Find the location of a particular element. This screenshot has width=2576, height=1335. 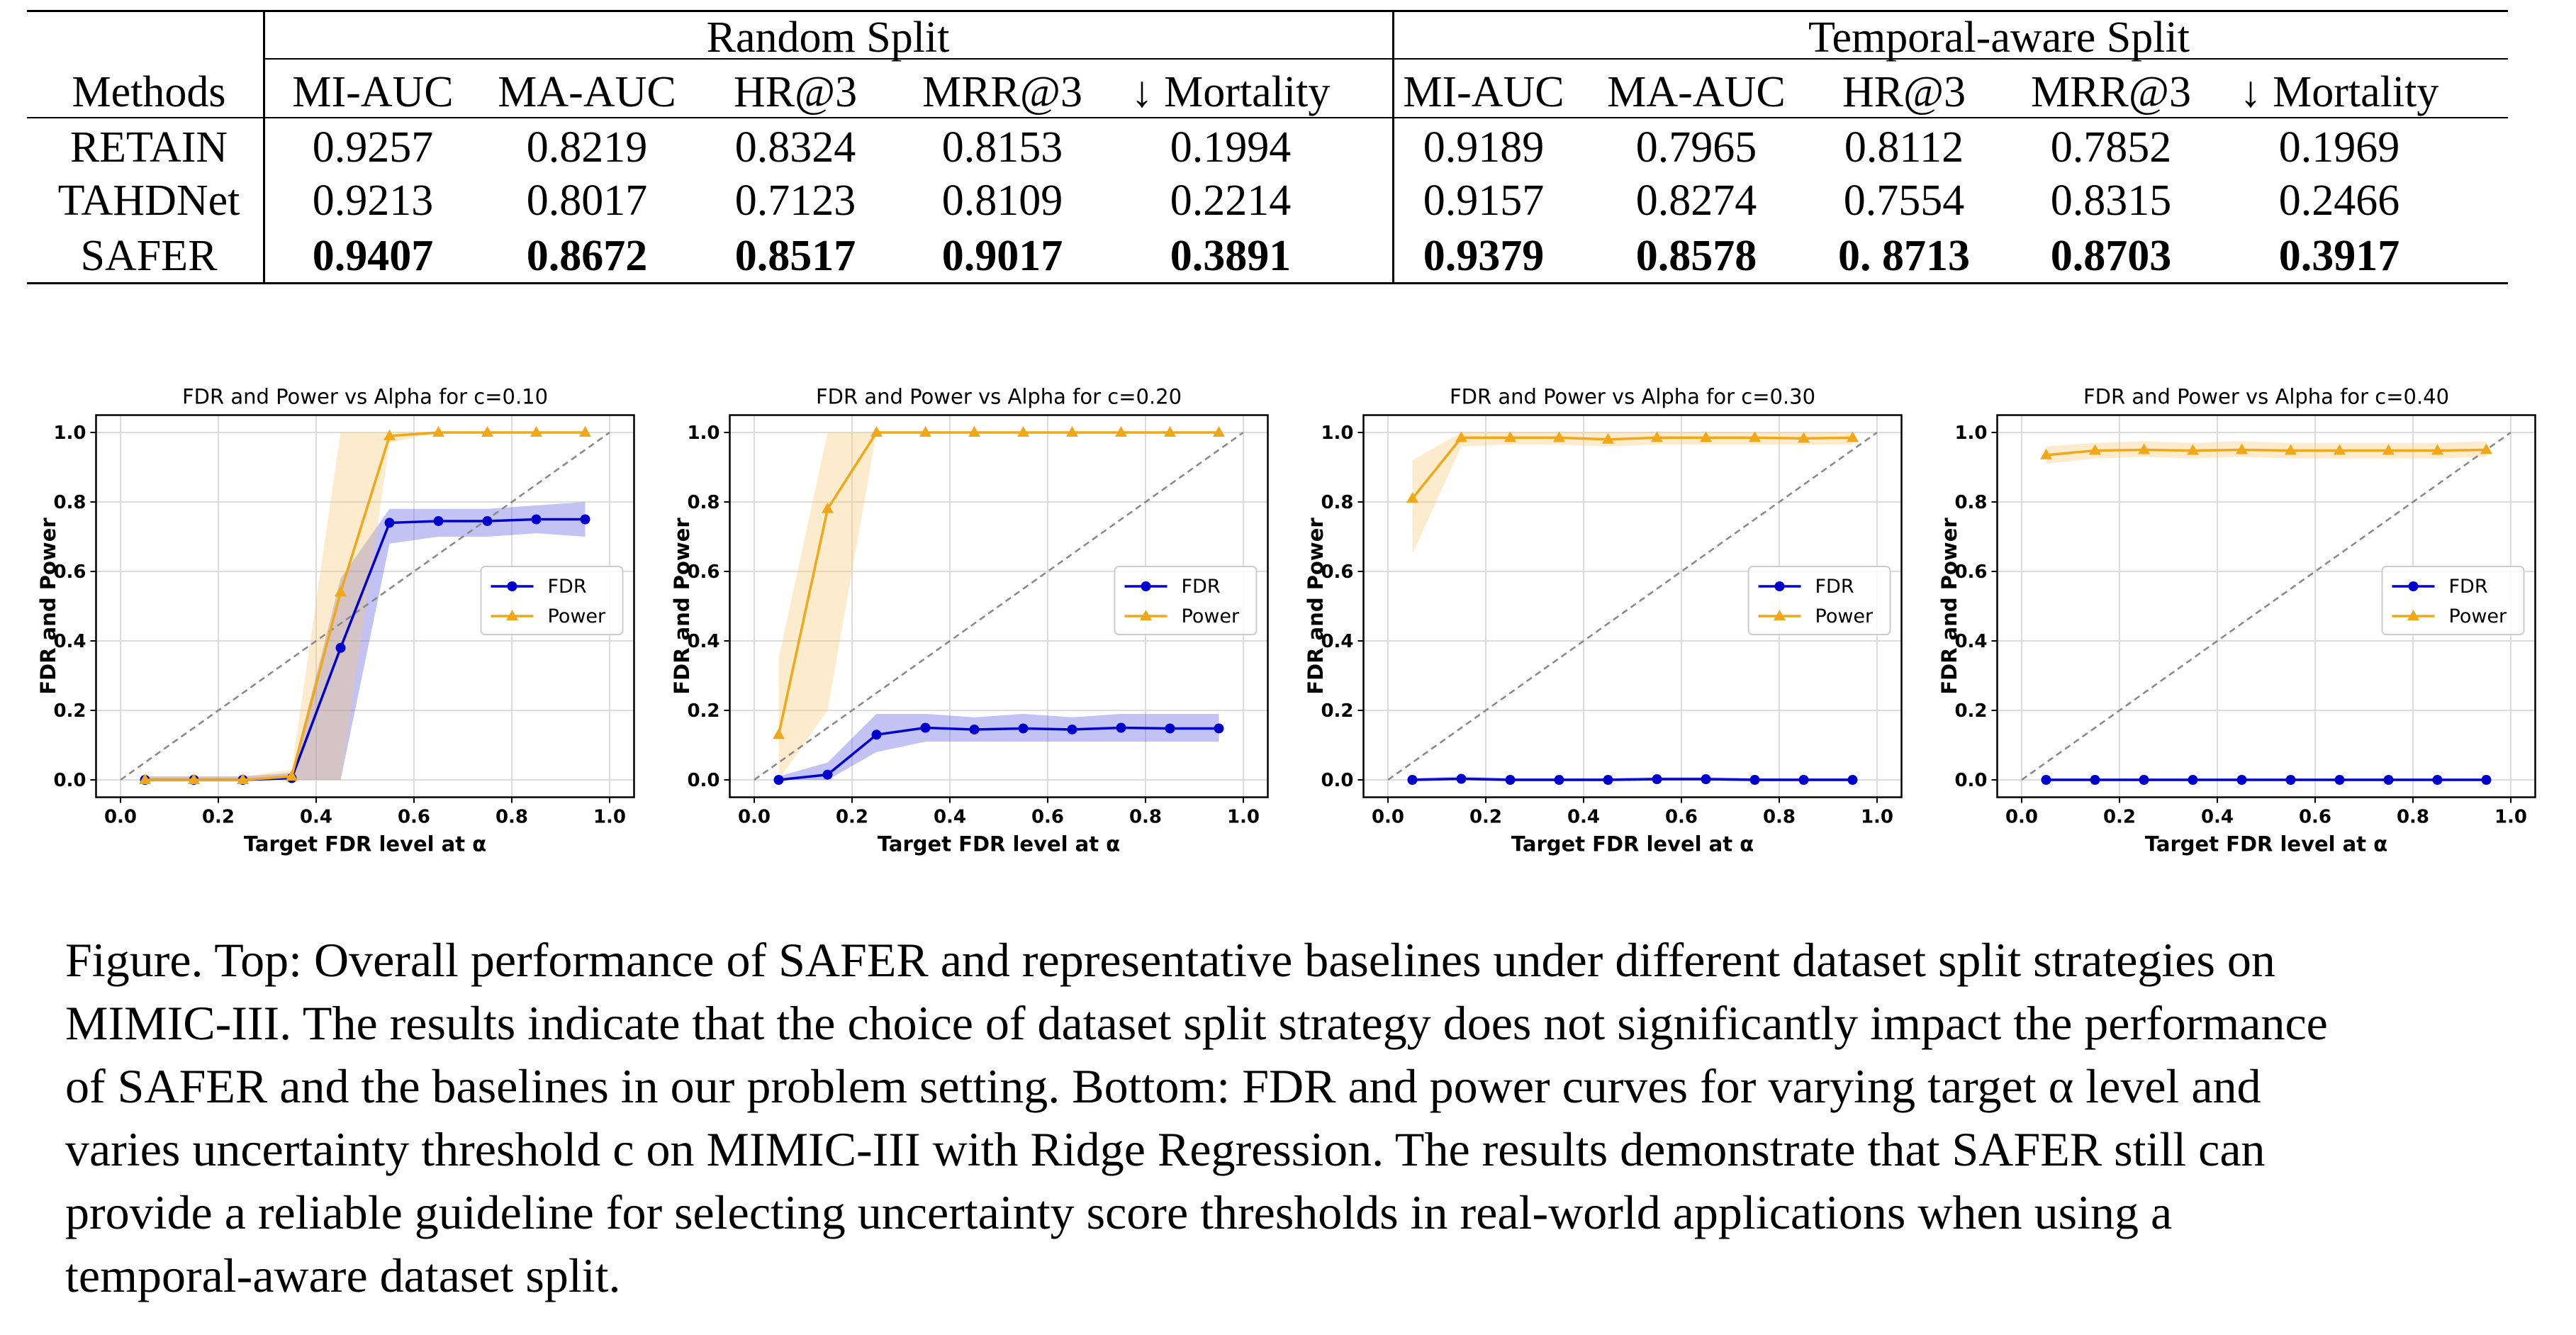

confidence-band-power is located at coordinates (999, 606).